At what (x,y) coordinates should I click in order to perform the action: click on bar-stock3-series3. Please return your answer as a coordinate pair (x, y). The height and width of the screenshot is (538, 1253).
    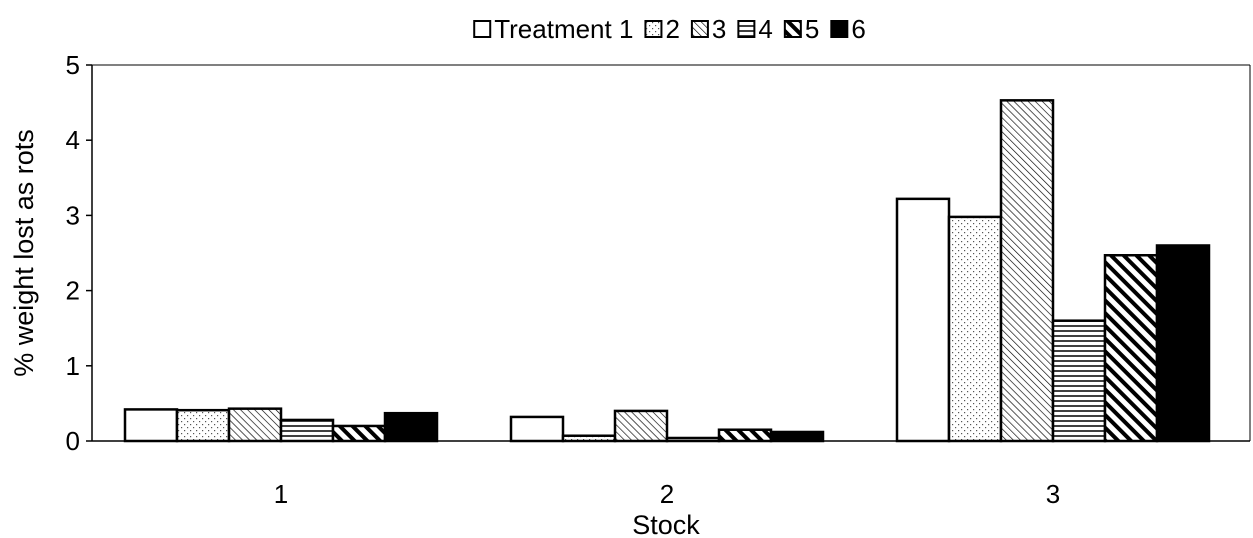
    Looking at the image, I should click on (1027, 271).